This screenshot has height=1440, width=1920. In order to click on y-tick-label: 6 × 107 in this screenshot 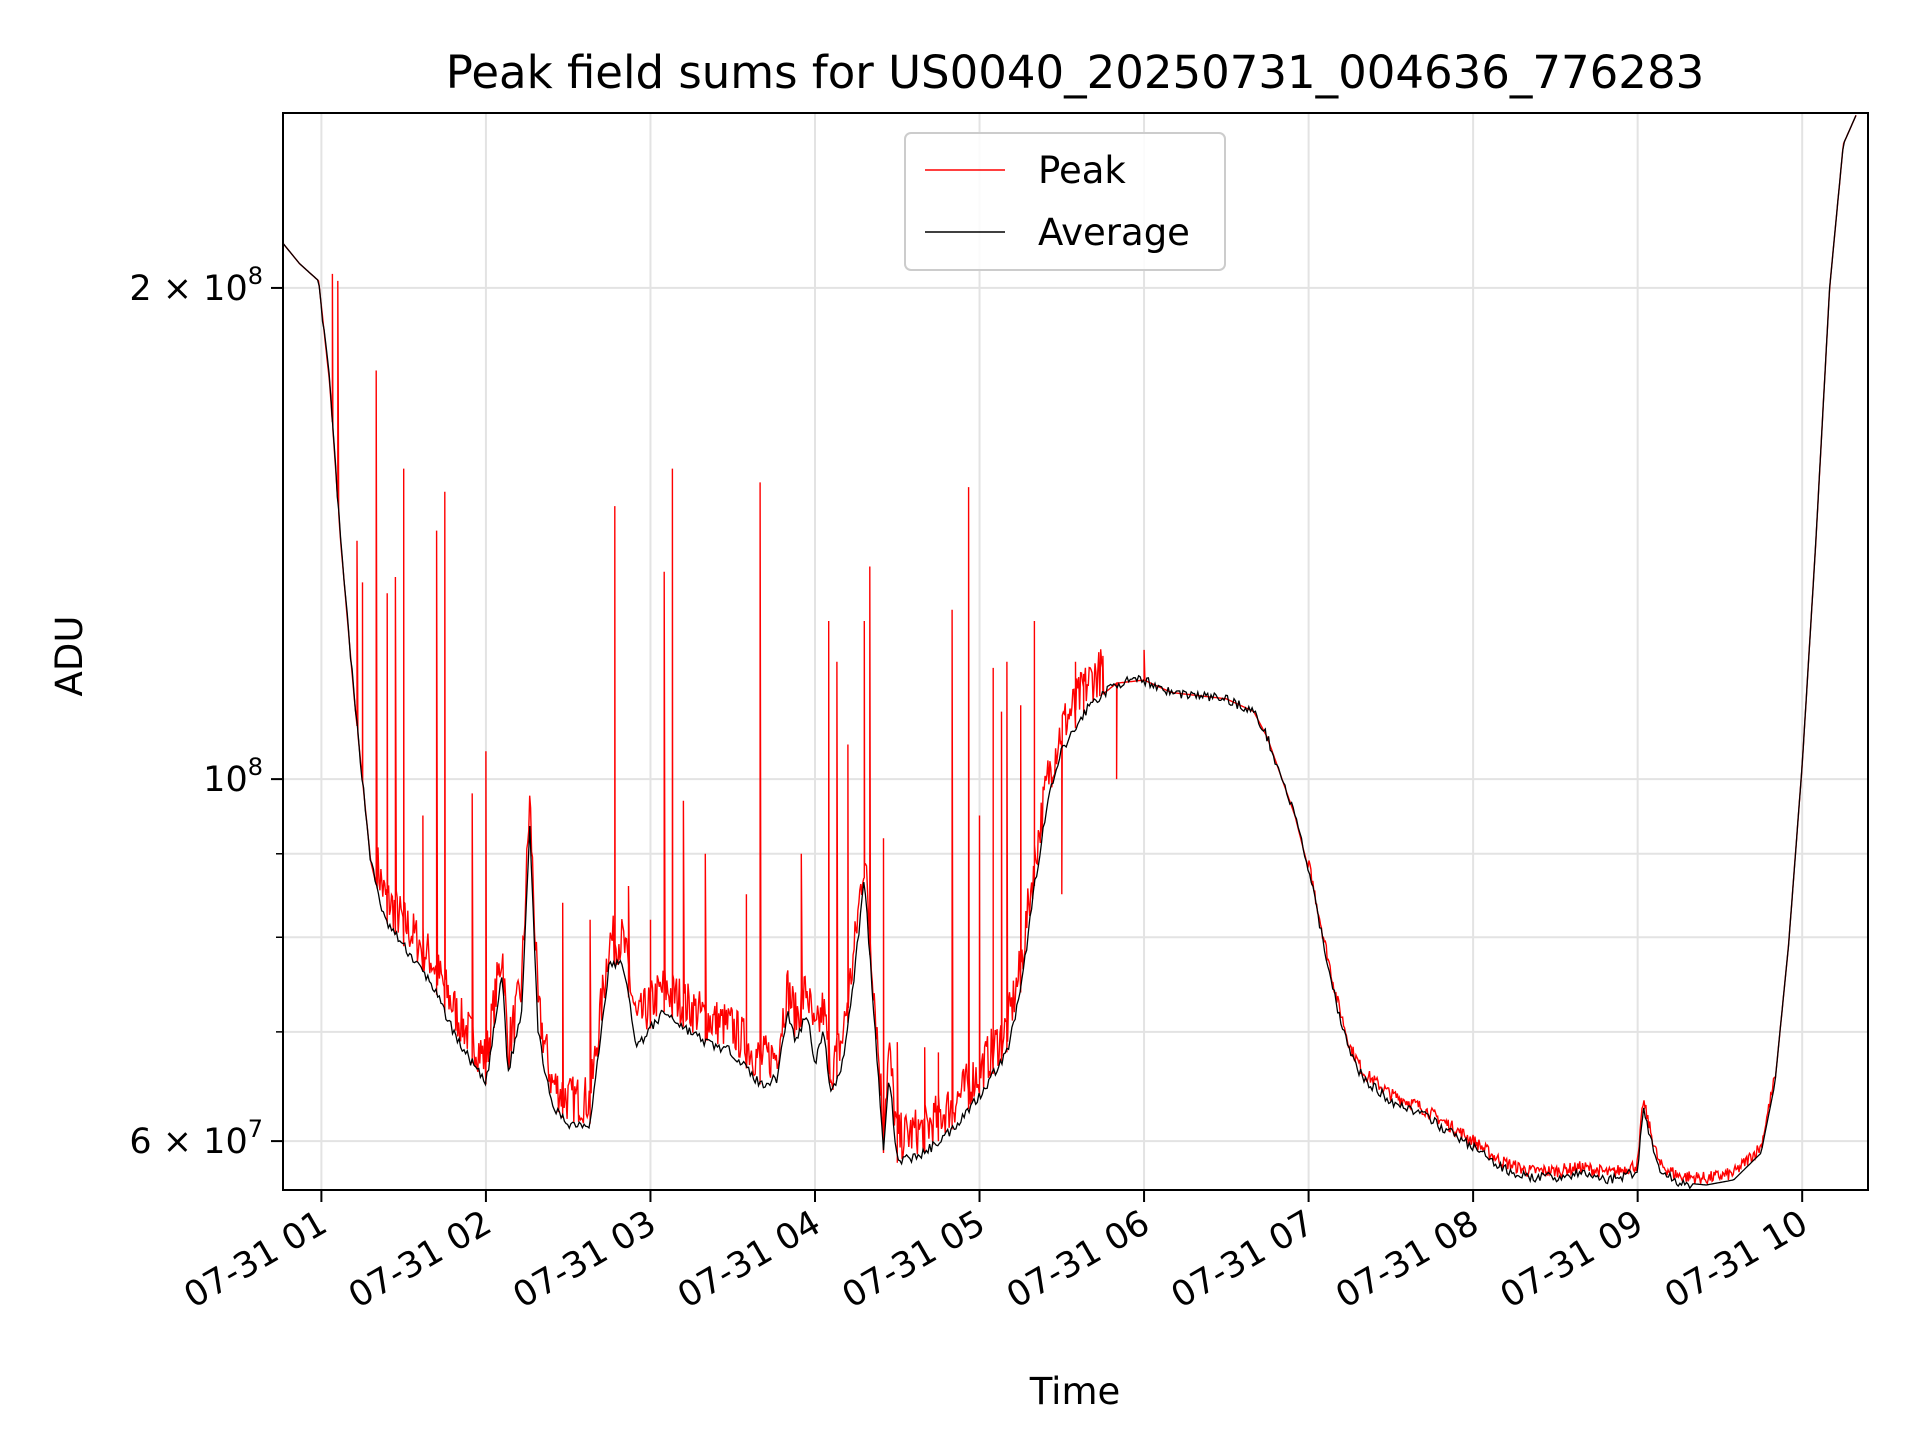, I will do `click(196, 1138)`.